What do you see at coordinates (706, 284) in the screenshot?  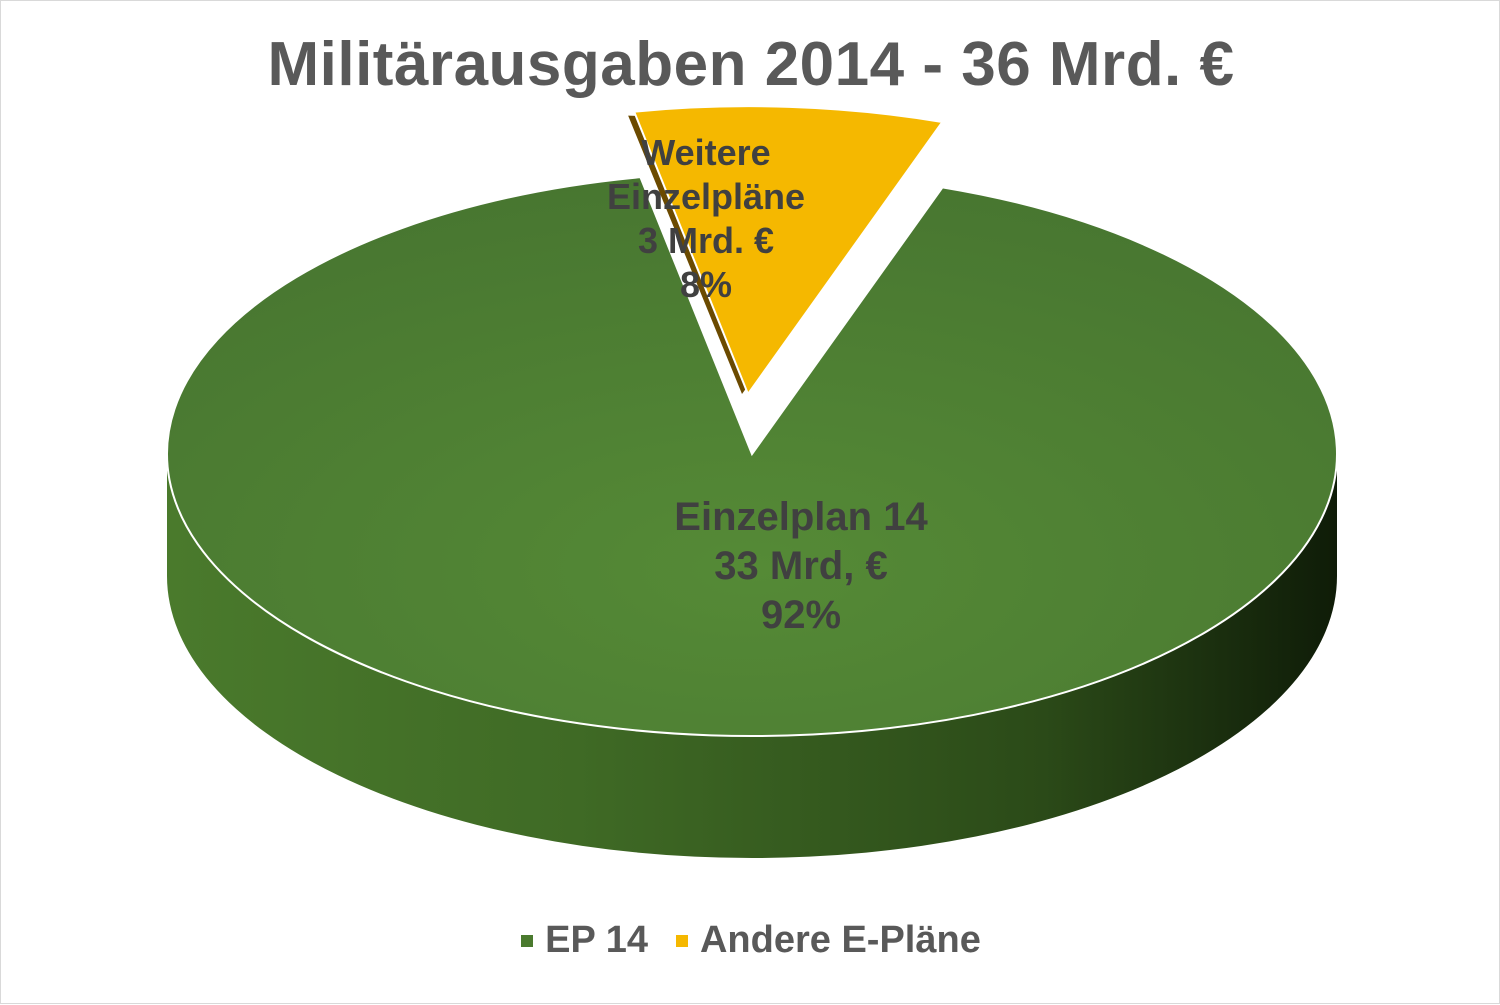 I see `slice-label-other-line4: 8%` at bounding box center [706, 284].